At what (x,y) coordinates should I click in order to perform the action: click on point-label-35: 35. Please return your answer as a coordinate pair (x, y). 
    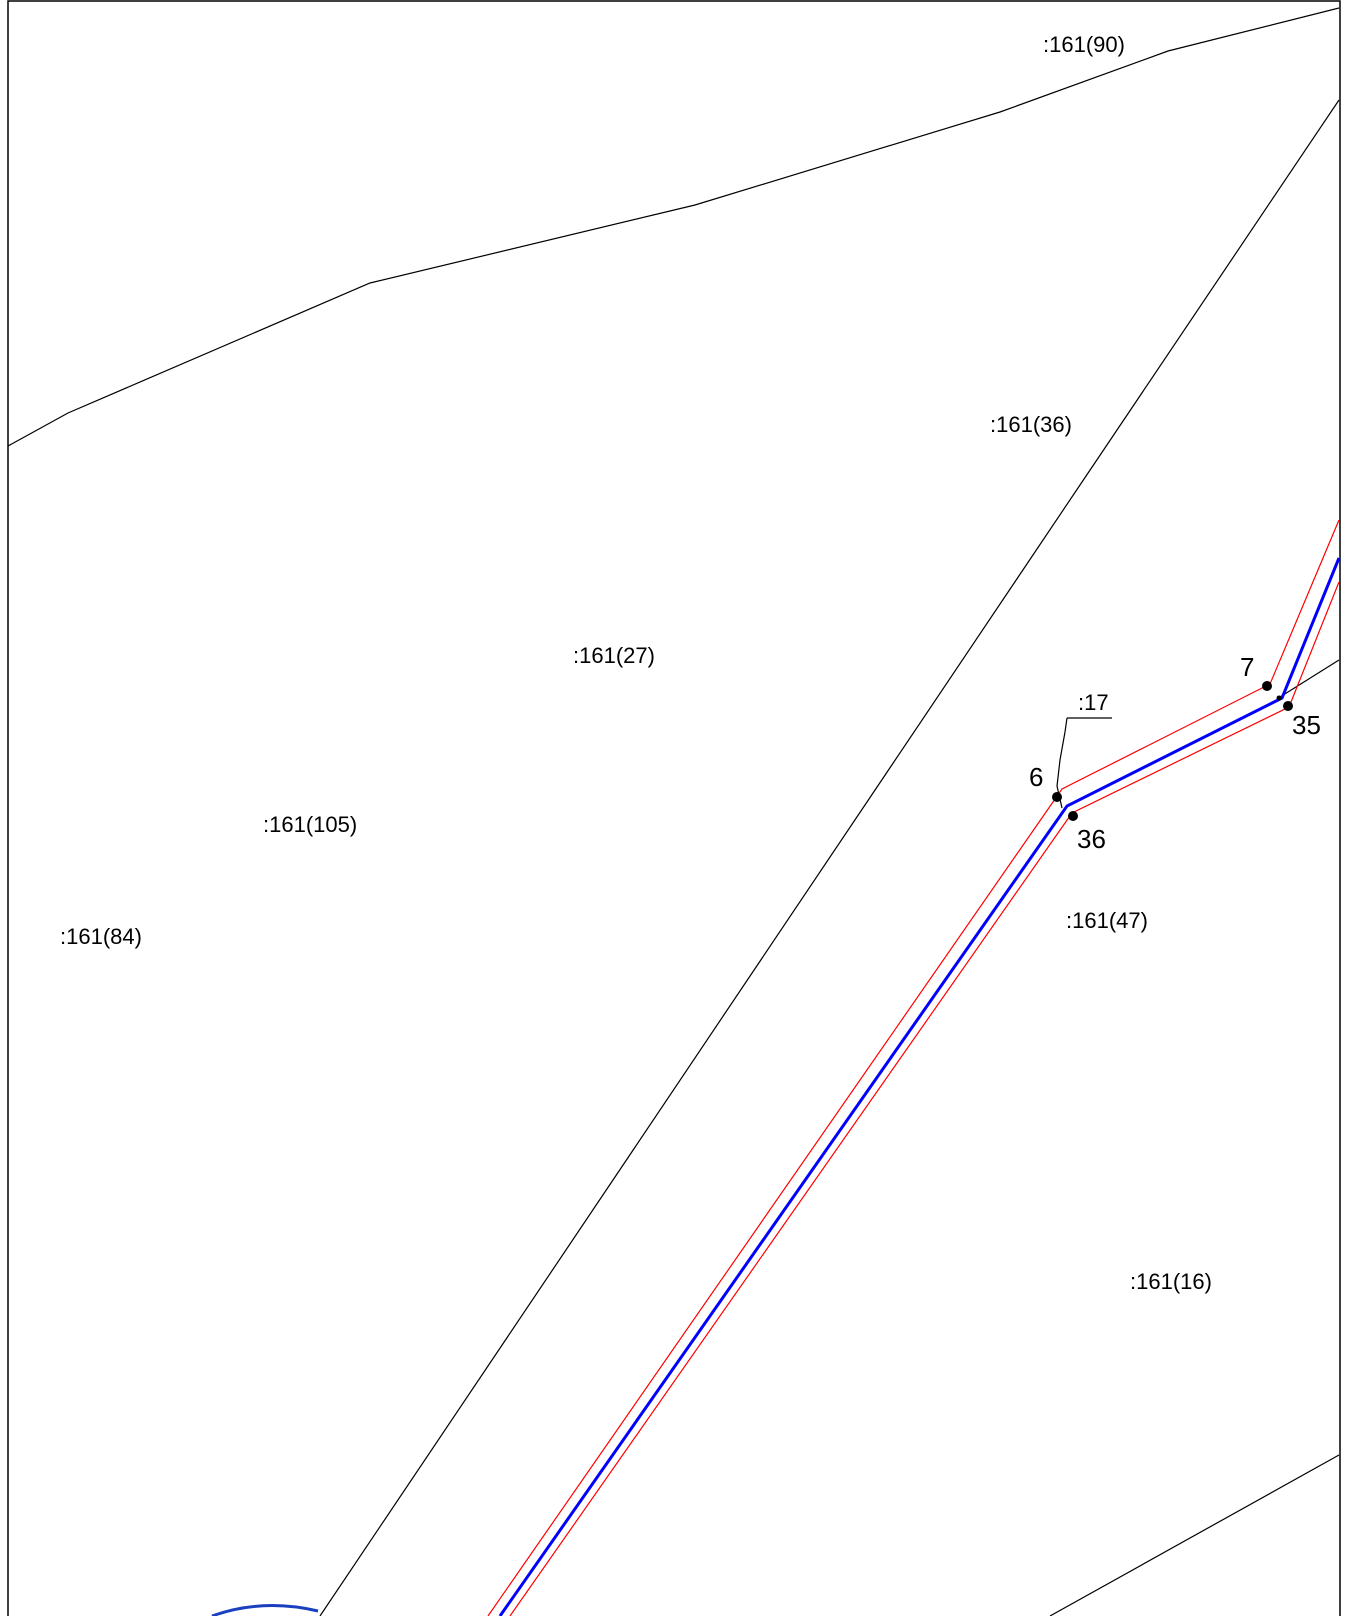
    Looking at the image, I should click on (1306, 725).